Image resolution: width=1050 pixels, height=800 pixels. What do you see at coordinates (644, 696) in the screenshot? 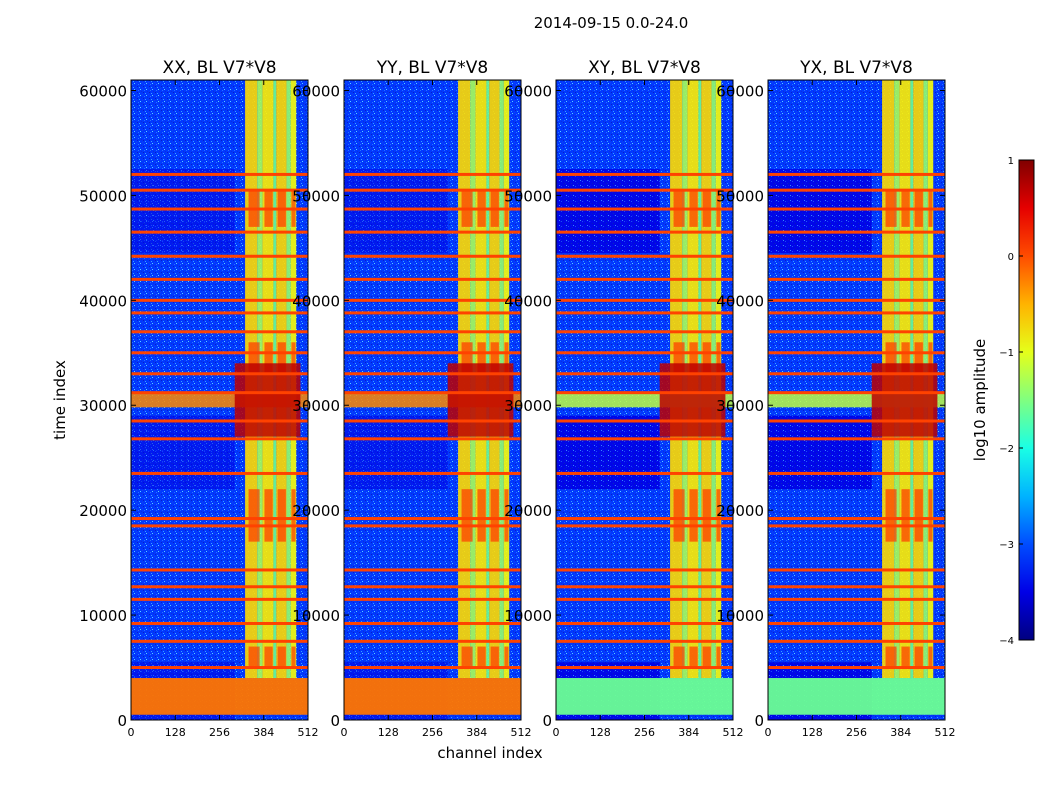
I see `low-band` at bounding box center [644, 696].